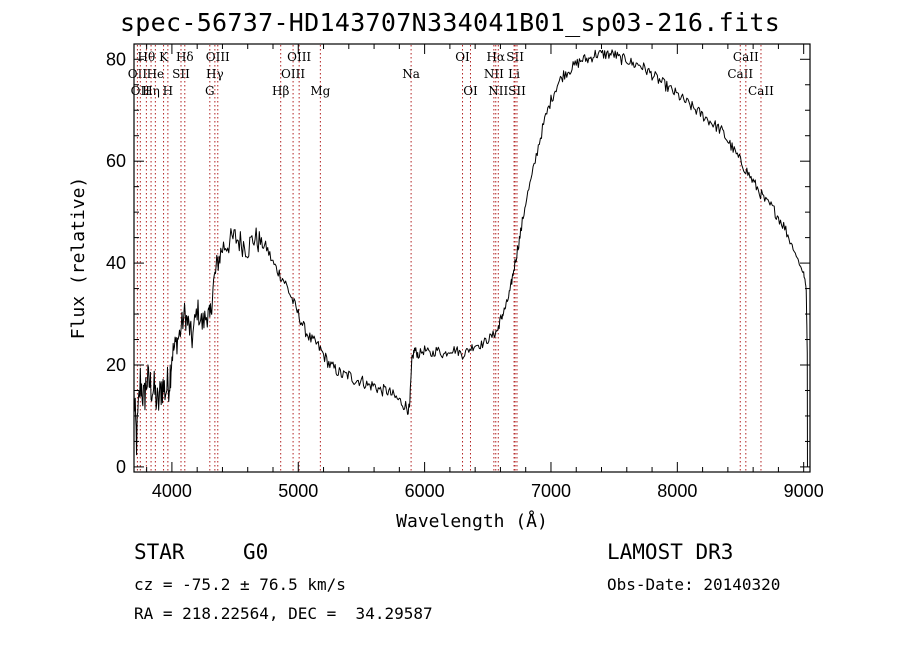  I want to click on line-marker-label: Mg, so click(320, 91).